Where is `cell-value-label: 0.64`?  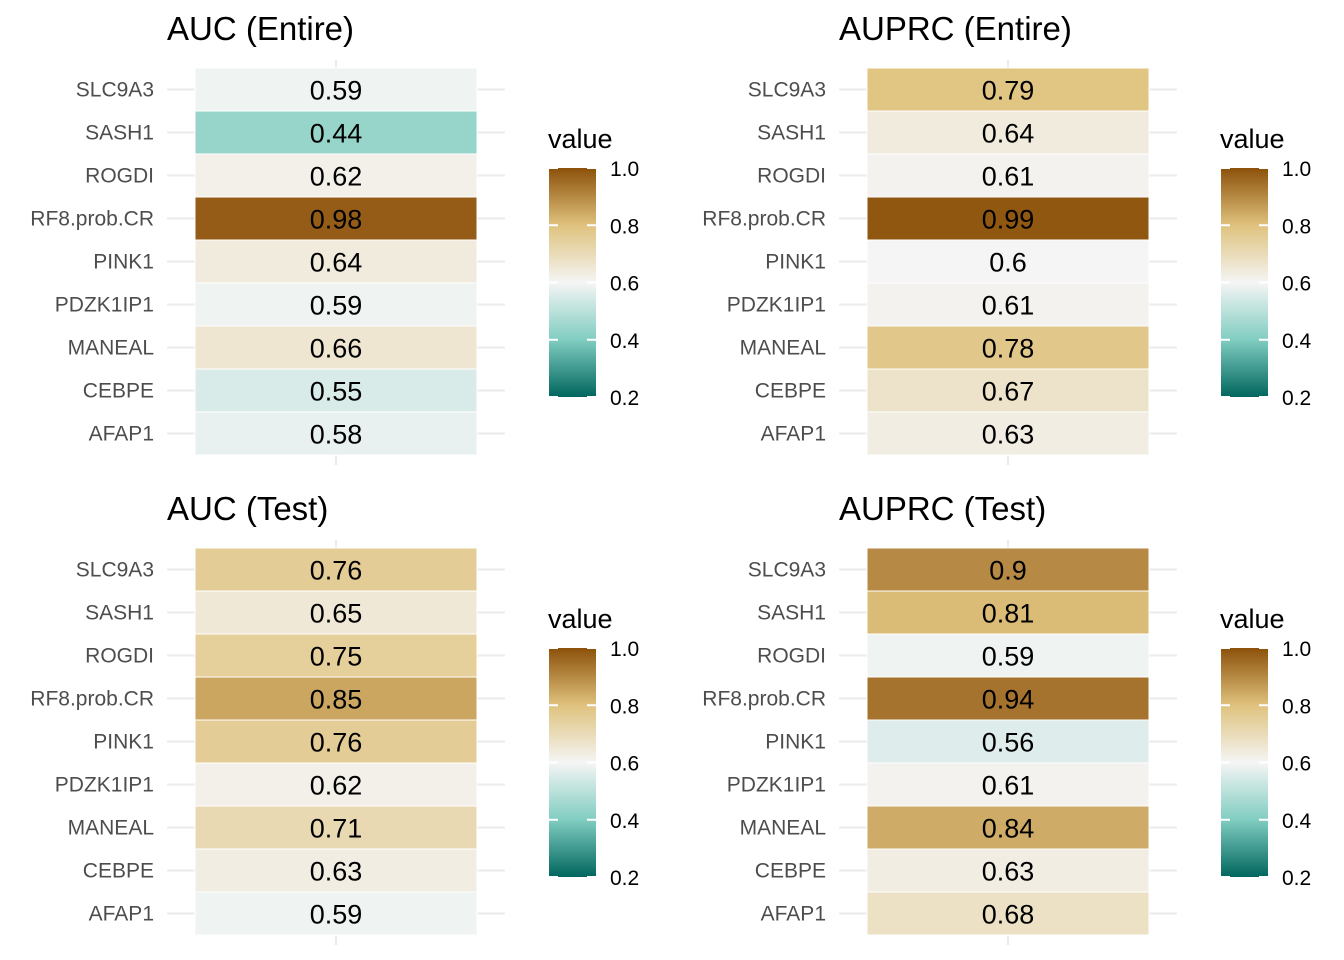
cell-value-label: 0.64 is located at coordinates (1008, 134).